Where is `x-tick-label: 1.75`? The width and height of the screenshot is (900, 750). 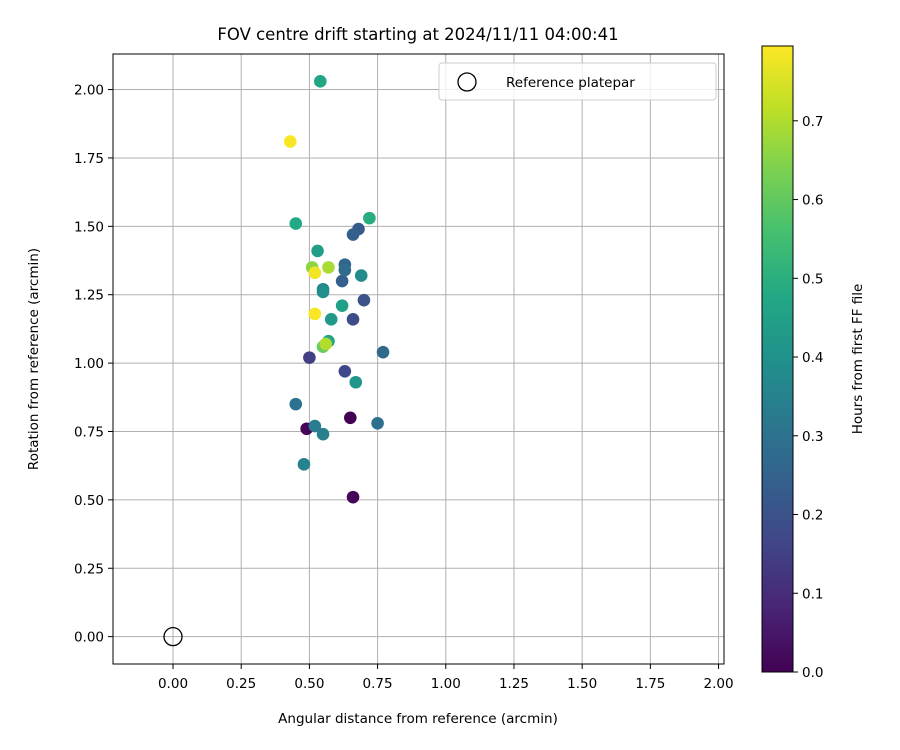
x-tick-label: 1.75 is located at coordinates (650, 684).